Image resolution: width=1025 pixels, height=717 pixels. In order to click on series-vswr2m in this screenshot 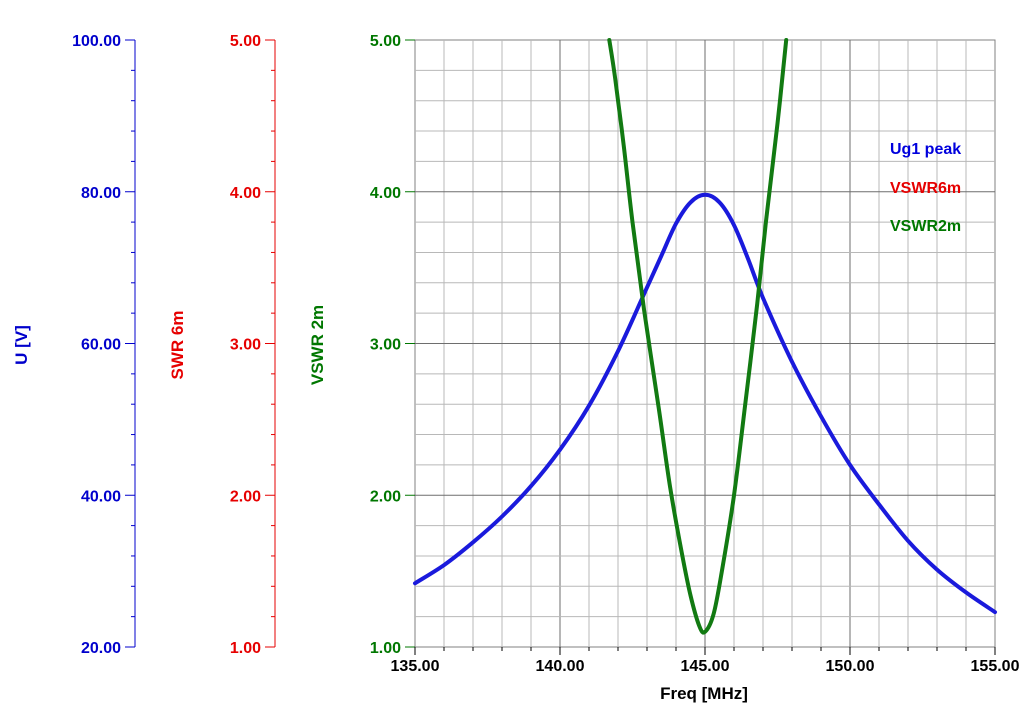, I will do `click(698, 336)`.